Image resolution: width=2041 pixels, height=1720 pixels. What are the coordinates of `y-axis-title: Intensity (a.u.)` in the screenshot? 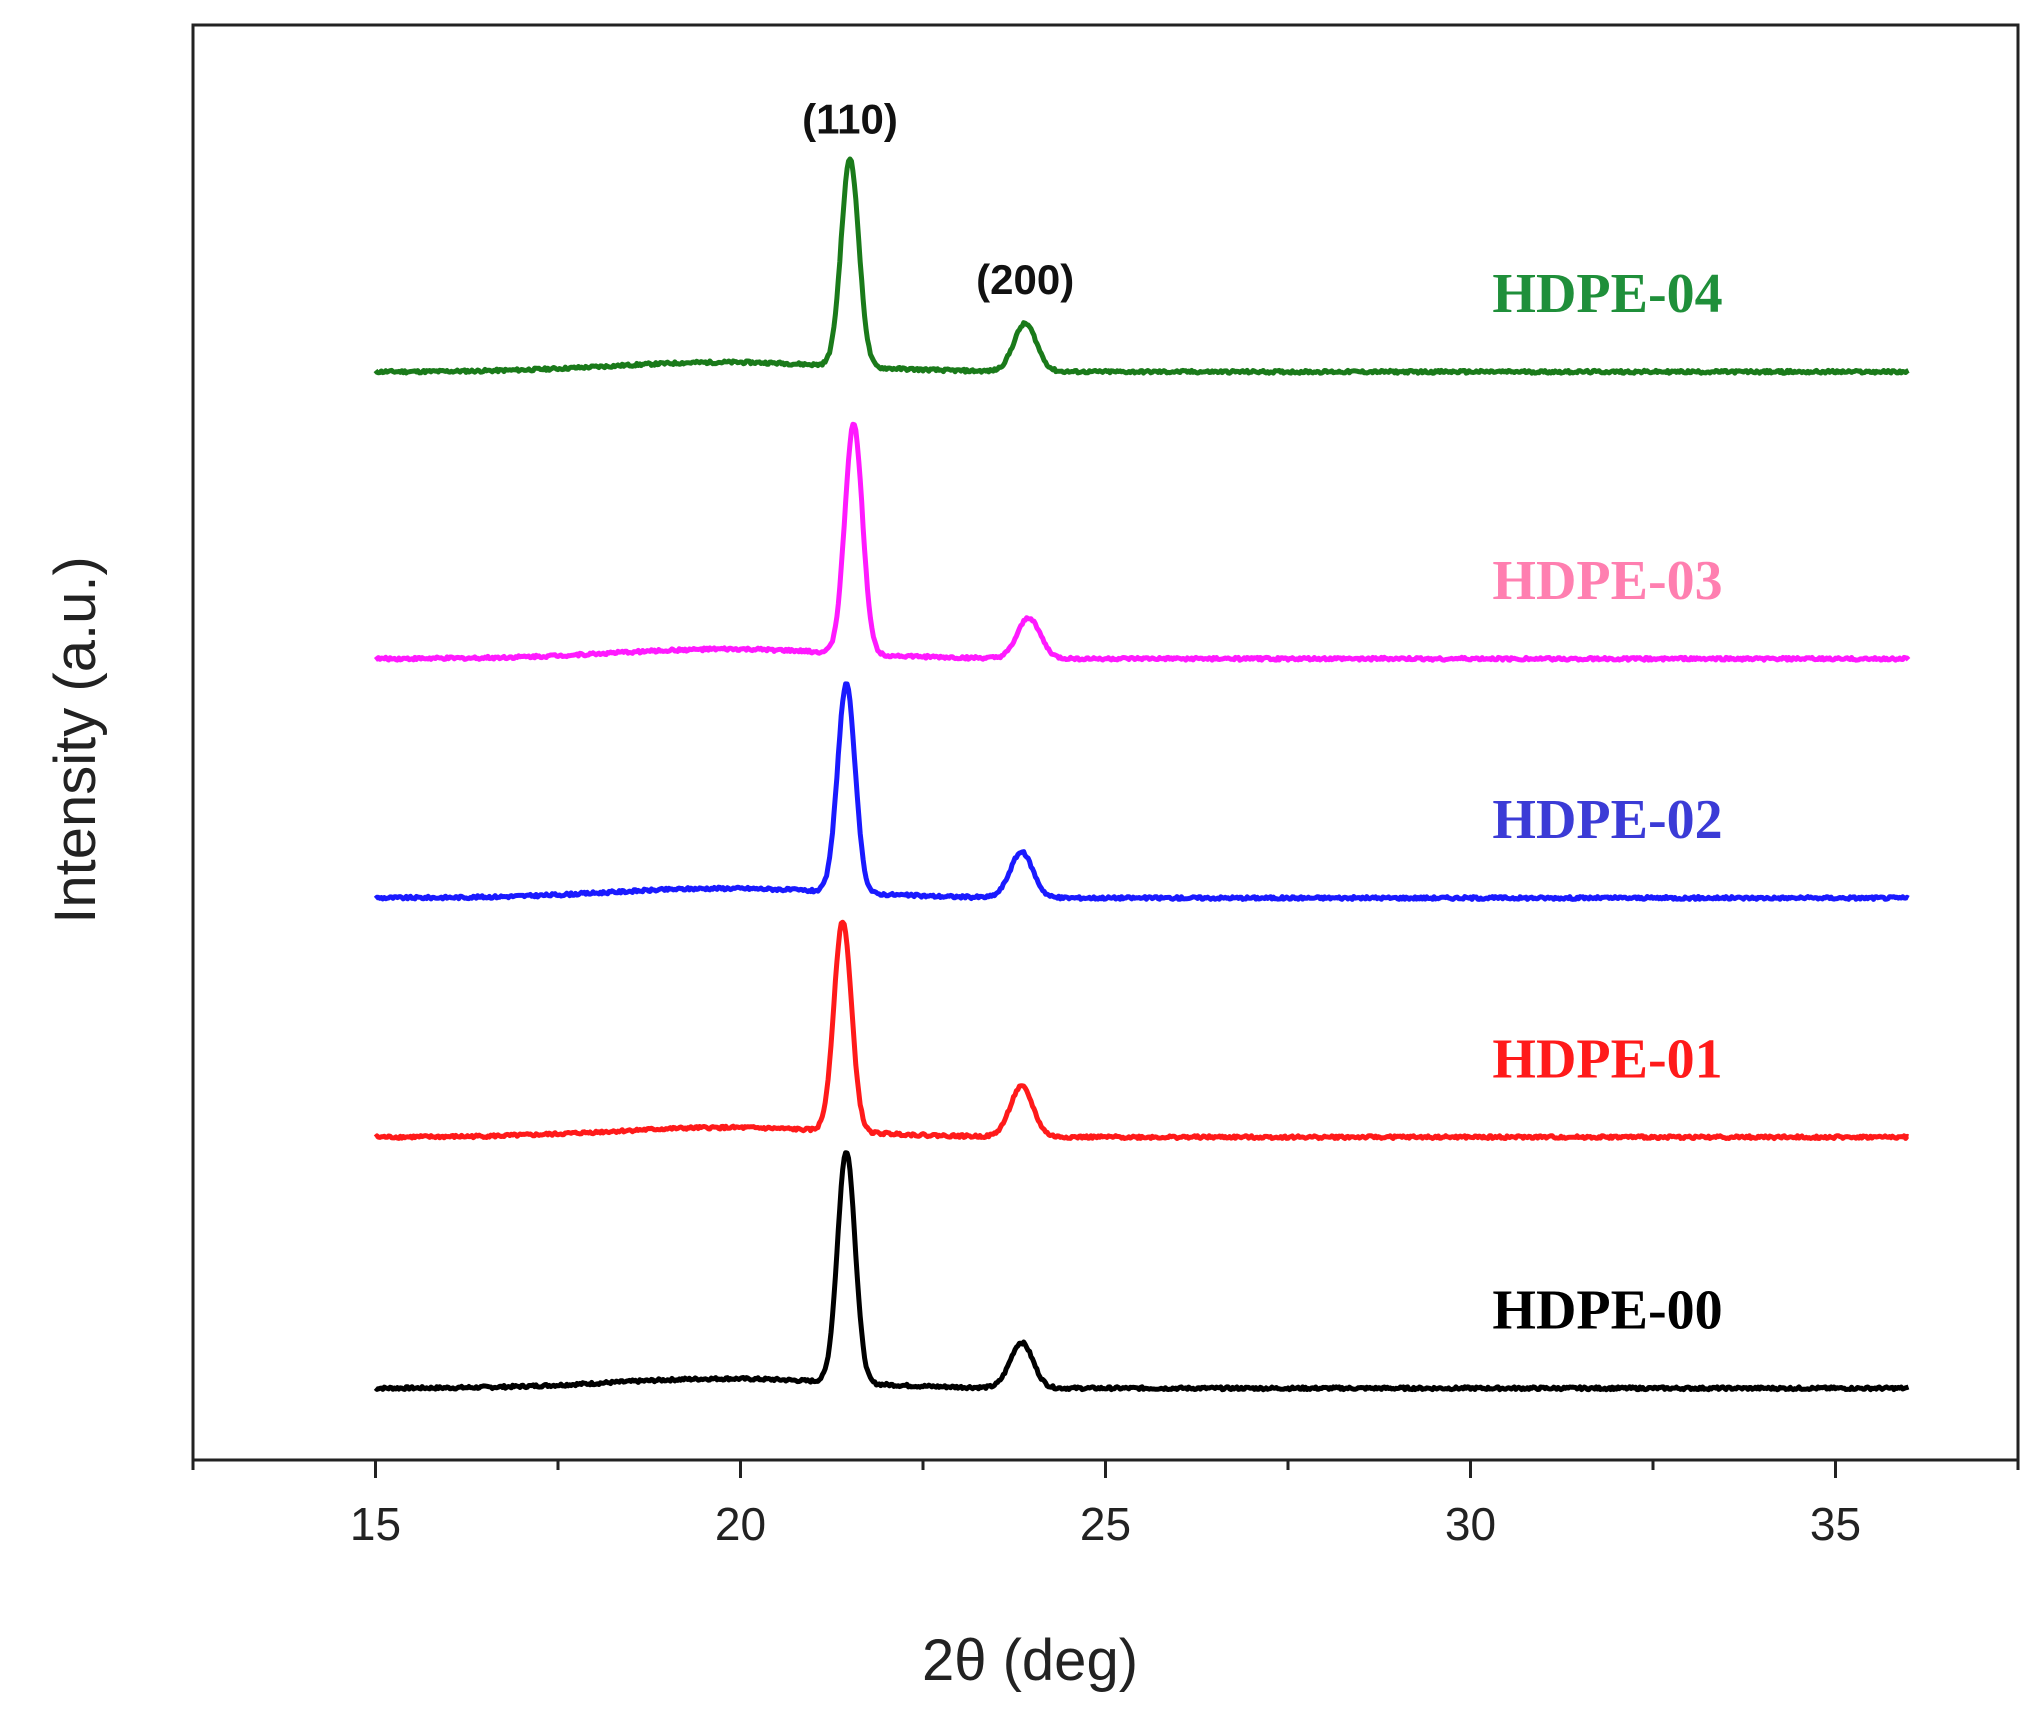 It's located at (75, 739).